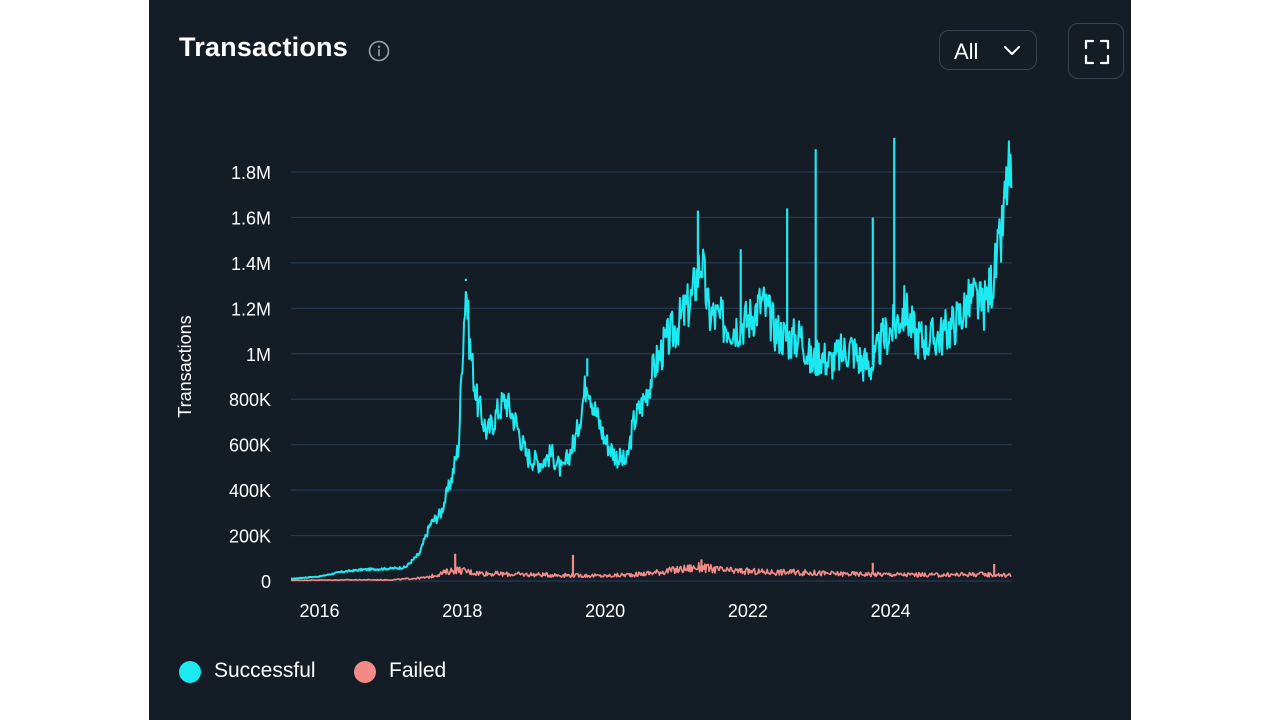 This screenshot has height=720, width=1280. I want to click on legend-dot-successful, so click(190, 672).